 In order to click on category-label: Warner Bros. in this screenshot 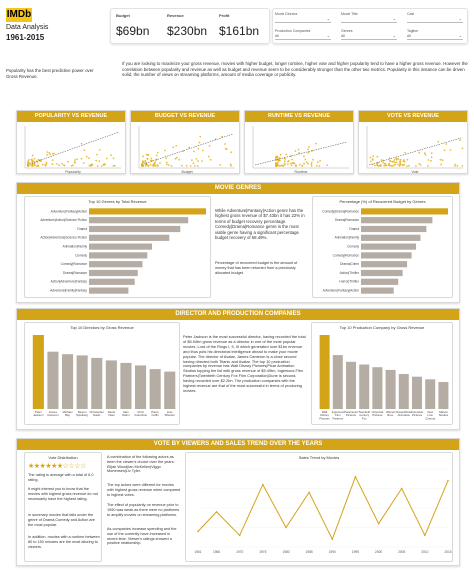, I will do `click(390, 413)`.